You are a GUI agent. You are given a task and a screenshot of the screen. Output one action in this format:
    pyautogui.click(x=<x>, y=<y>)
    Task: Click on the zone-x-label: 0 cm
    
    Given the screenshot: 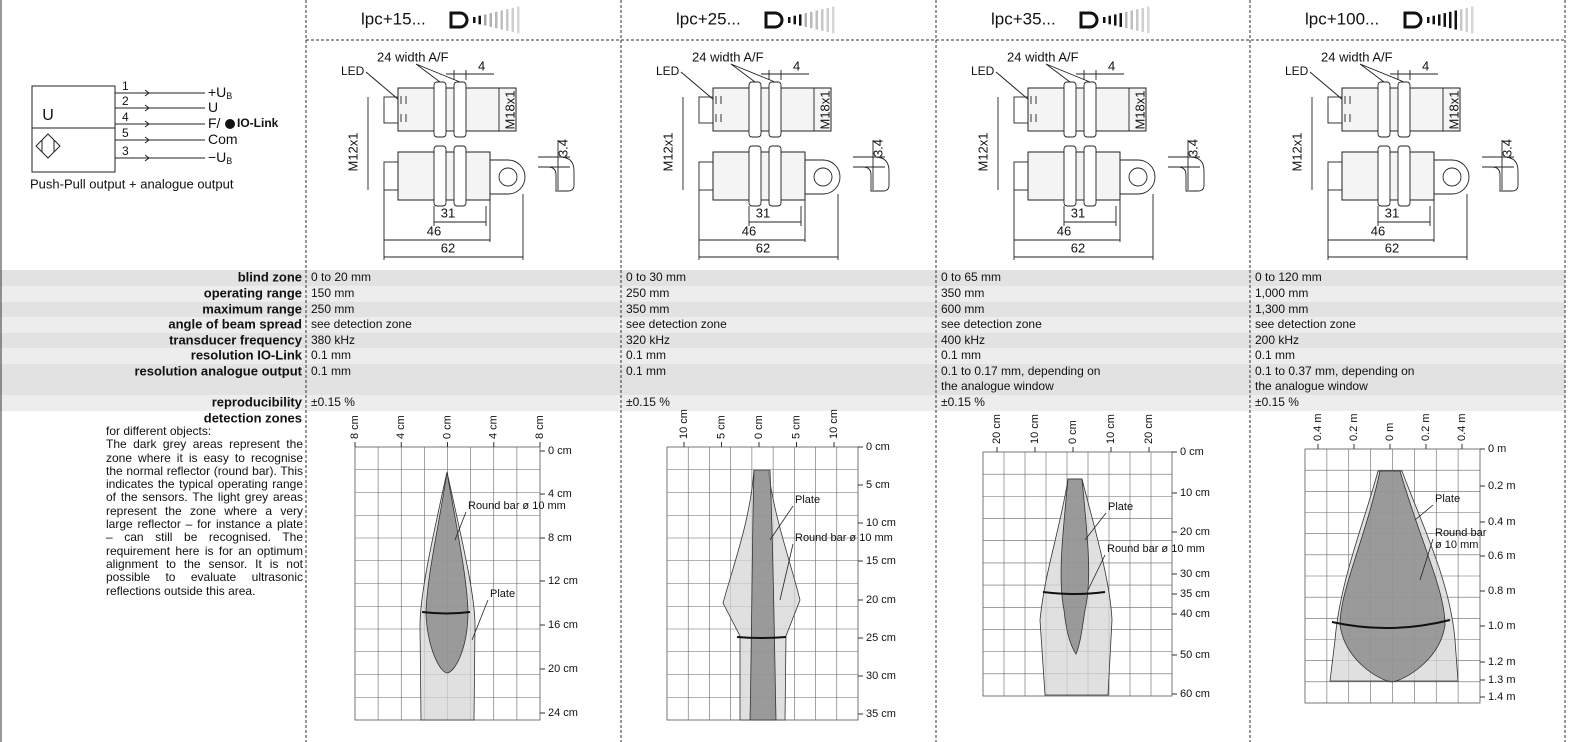 What is the action you would take?
    pyautogui.click(x=1073, y=432)
    